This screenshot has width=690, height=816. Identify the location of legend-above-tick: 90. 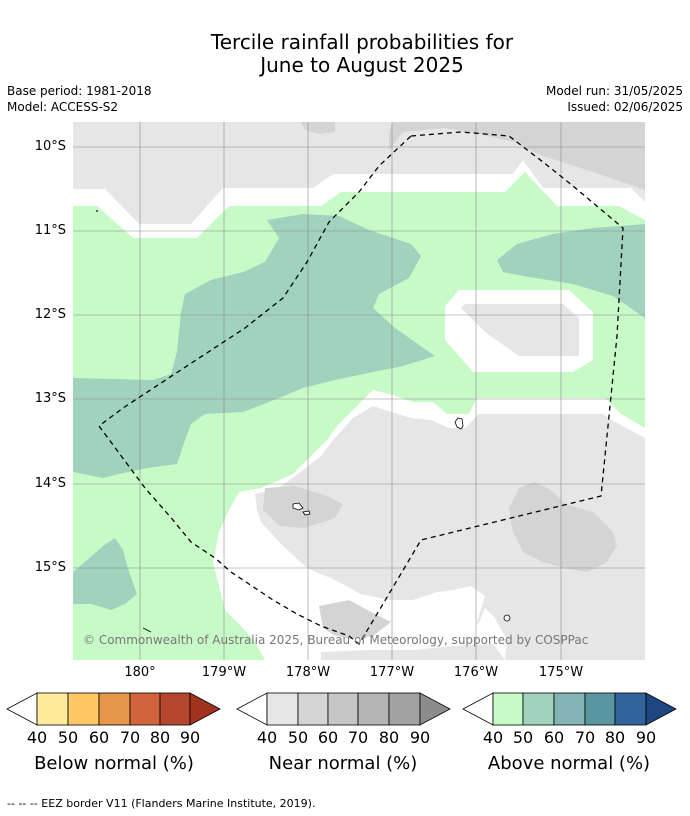
(646, 737).